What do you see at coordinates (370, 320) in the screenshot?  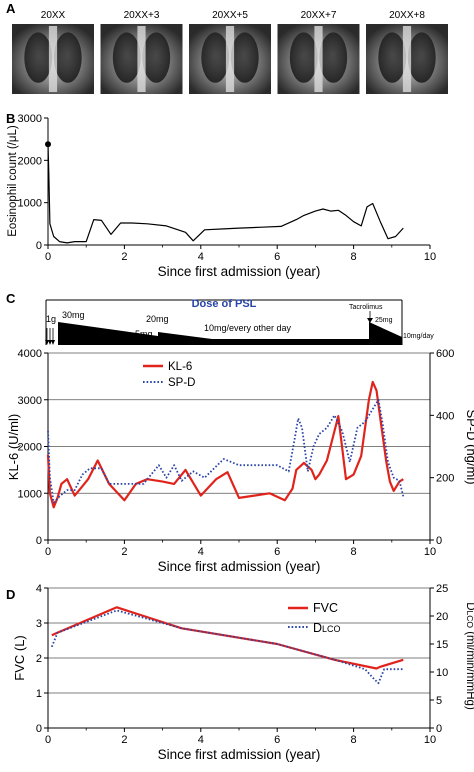 I see `tacrolimus-arrowhead` at bounding box center [370, 320].